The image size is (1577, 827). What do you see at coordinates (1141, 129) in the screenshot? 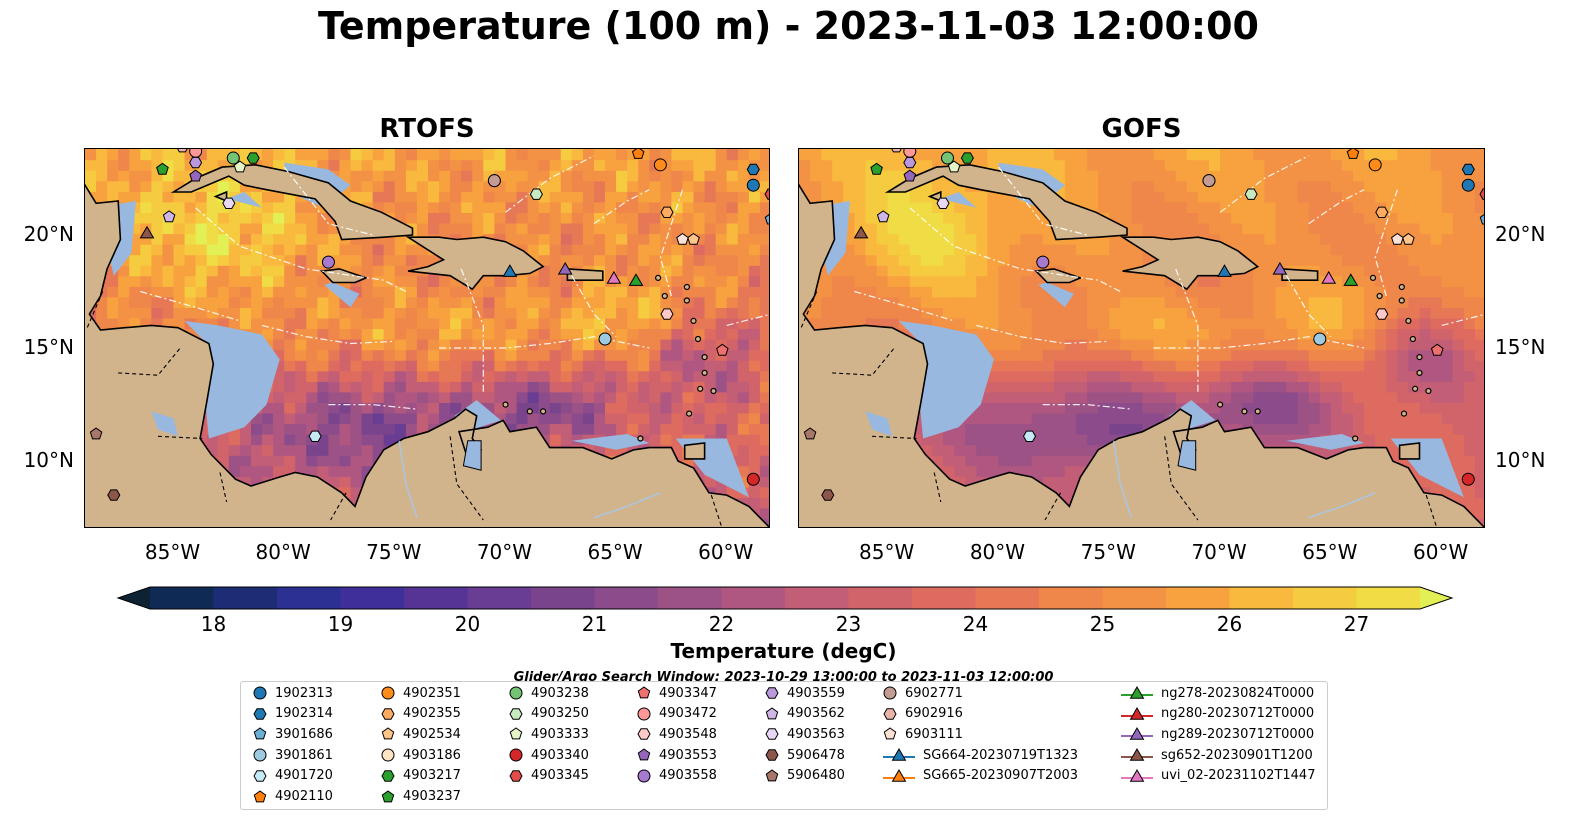
I see `panel-title-gofs: GOFS` at bounding box center [1141, 129].